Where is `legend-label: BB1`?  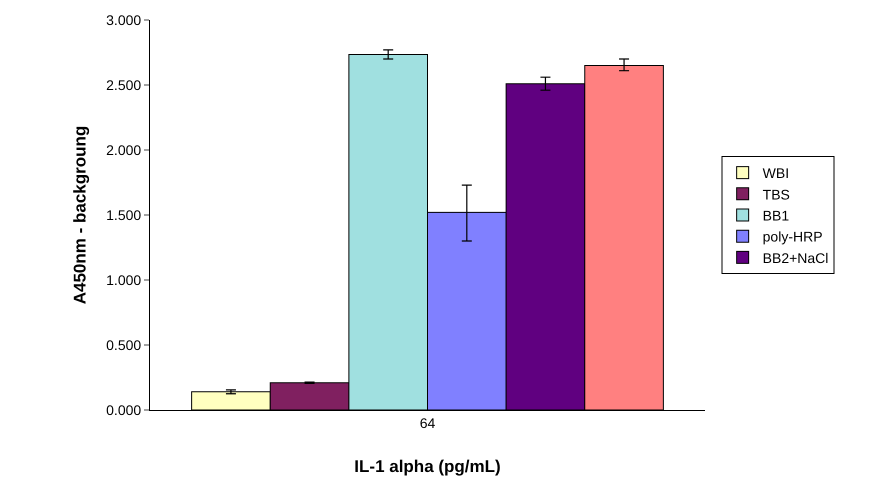
legend-label: BB1 is located at coordinates (776, 215).